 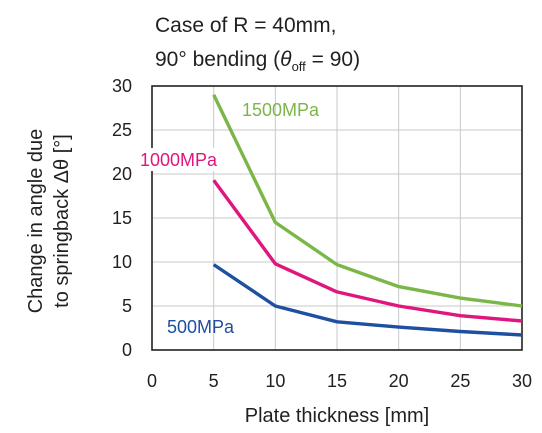 I want to click on series-label-500MPa: 500MPa, so click(x=201, y=327).